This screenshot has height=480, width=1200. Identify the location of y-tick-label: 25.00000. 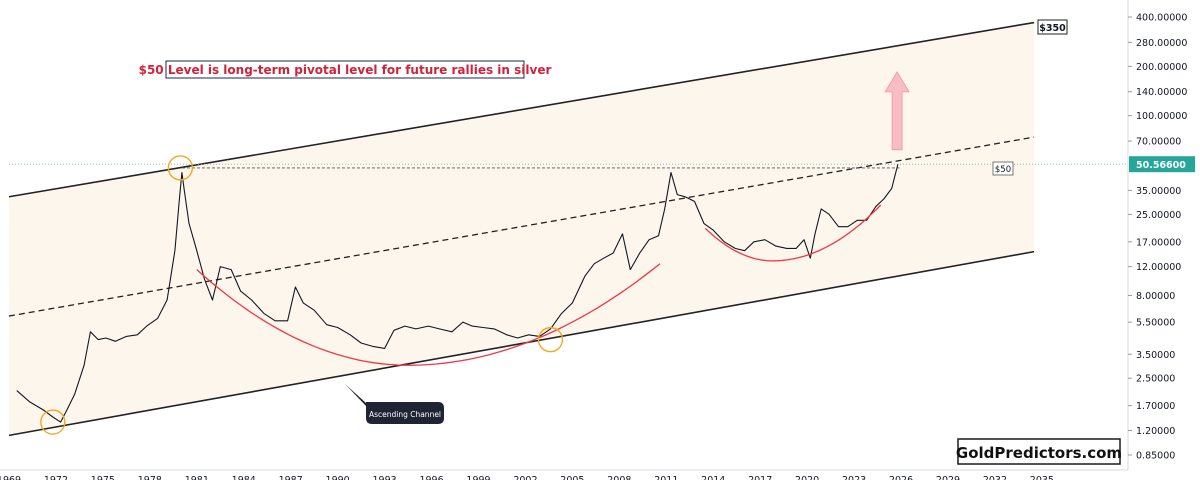
(1158, 215).